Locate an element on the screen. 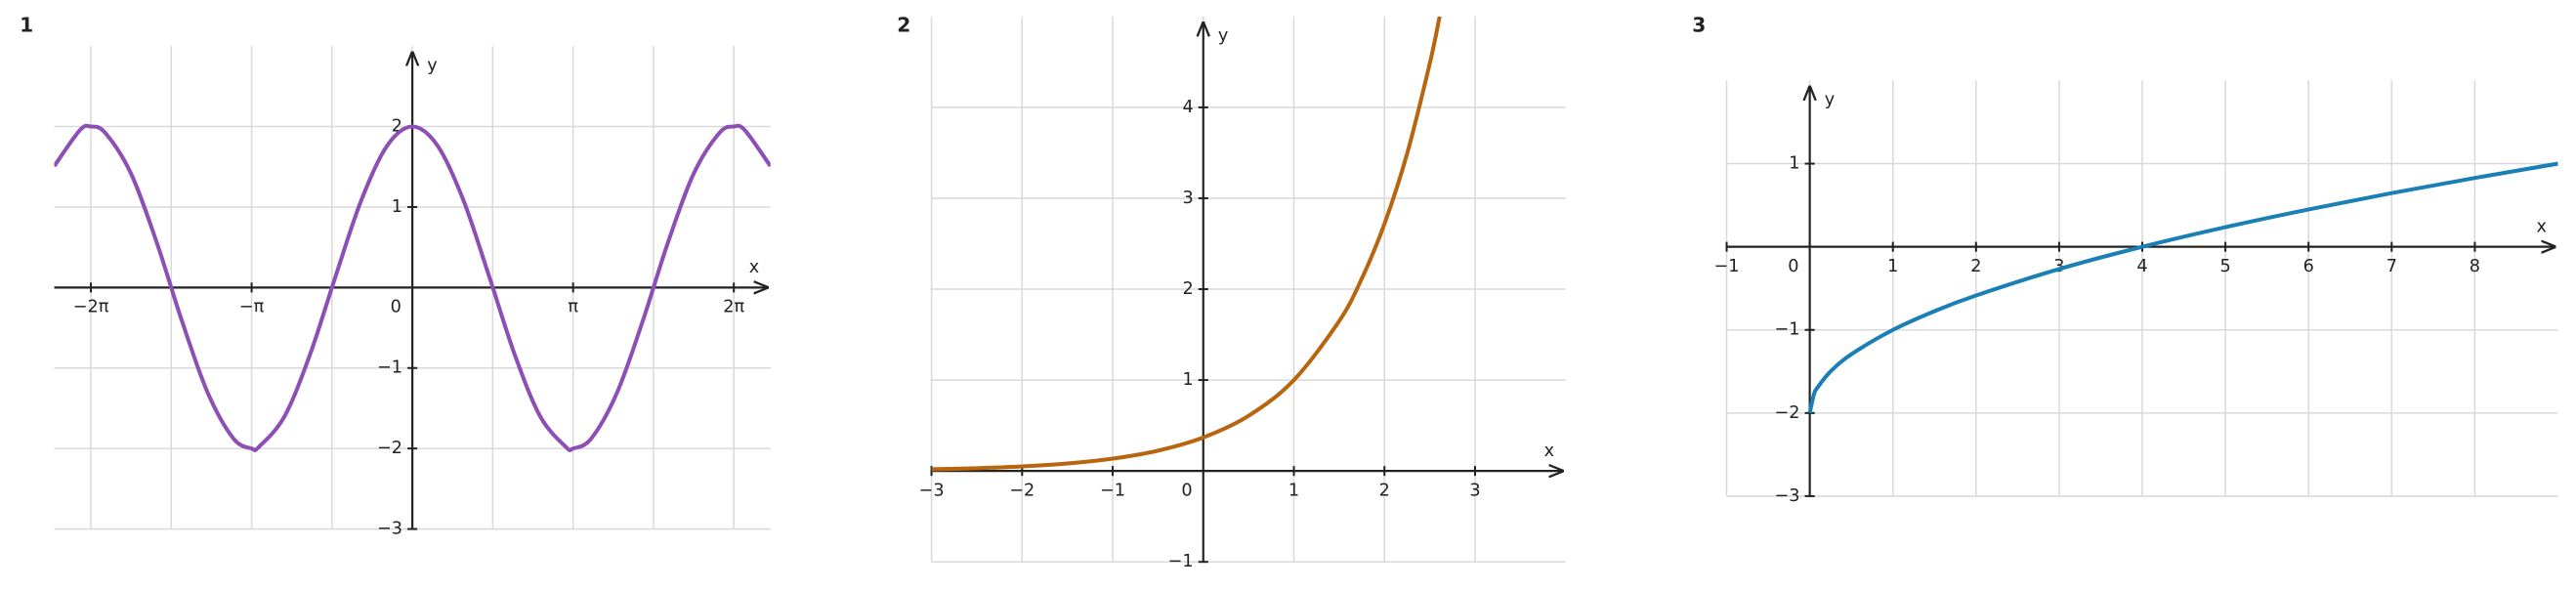  x-tick-label: 6 is located at coordinates (2308, 266).